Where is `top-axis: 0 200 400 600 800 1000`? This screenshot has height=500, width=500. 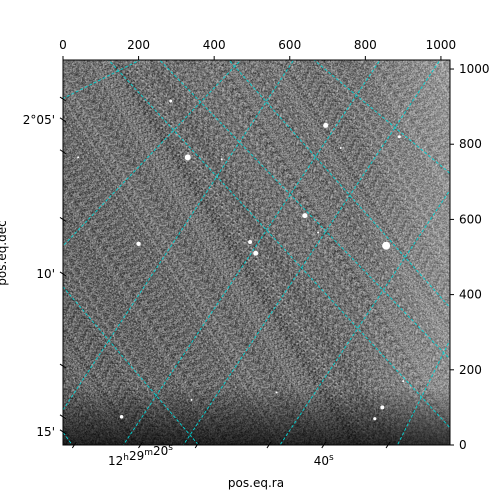
top-axis: 0 200 400 600 800 1000 is located at coordinates (257, 49).